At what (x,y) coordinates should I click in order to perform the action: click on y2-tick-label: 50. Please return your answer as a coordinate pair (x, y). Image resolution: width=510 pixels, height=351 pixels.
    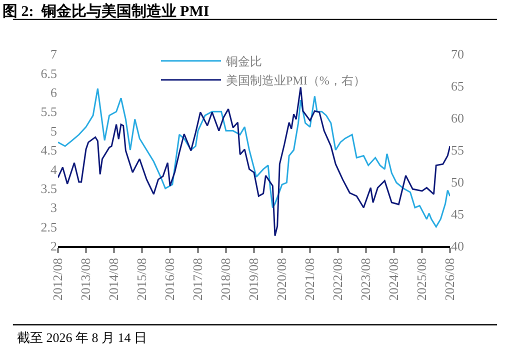
    Looking at the image, I should click on (457, 182).